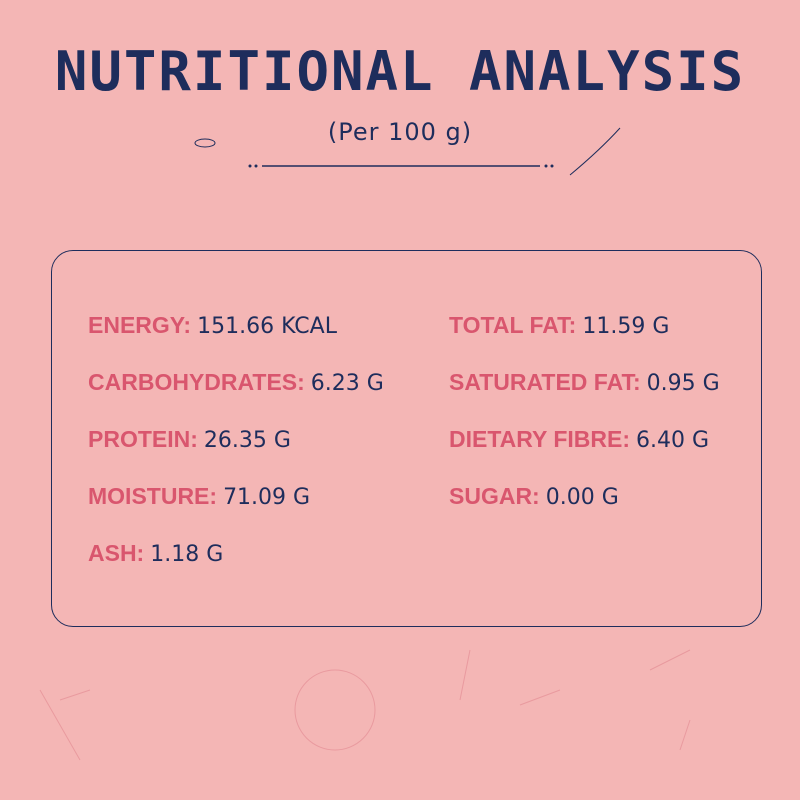 The width and height of the screenshot is (800, 800). What do you see at coordinates (400, 132) in the screenshot?
I see `subtitle: (Per 100 g)` at bounding box center [400, 132].